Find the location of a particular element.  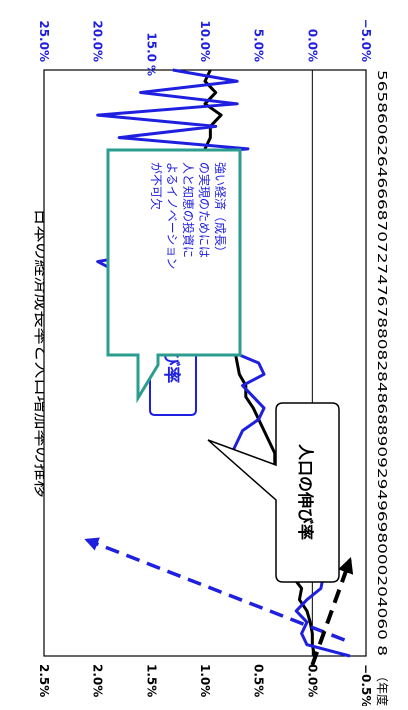

right-tick-label: 25.0% is located at coordinates (44, 41).